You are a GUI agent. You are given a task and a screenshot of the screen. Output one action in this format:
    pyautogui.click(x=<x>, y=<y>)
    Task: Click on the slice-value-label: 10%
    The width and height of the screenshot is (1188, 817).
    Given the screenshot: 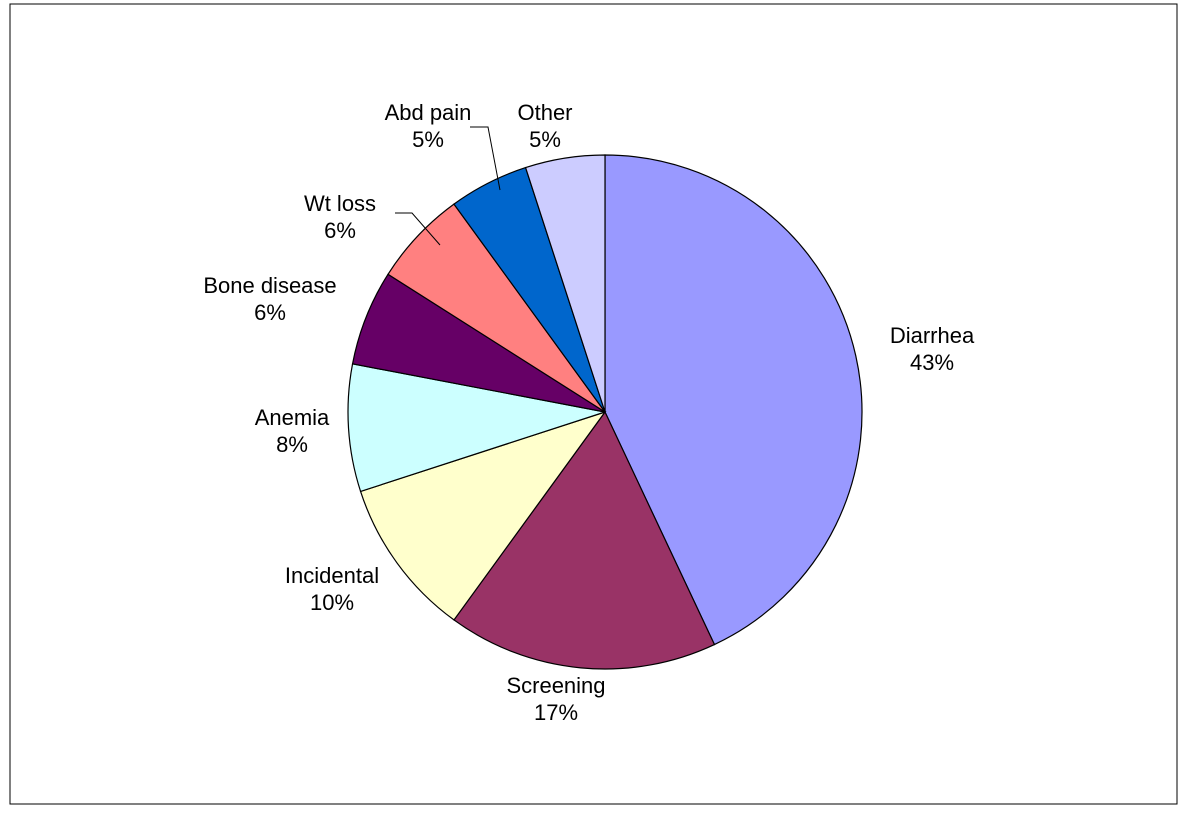 What is the action you would take?
    pyautogui.click(x=332, y=602)
    